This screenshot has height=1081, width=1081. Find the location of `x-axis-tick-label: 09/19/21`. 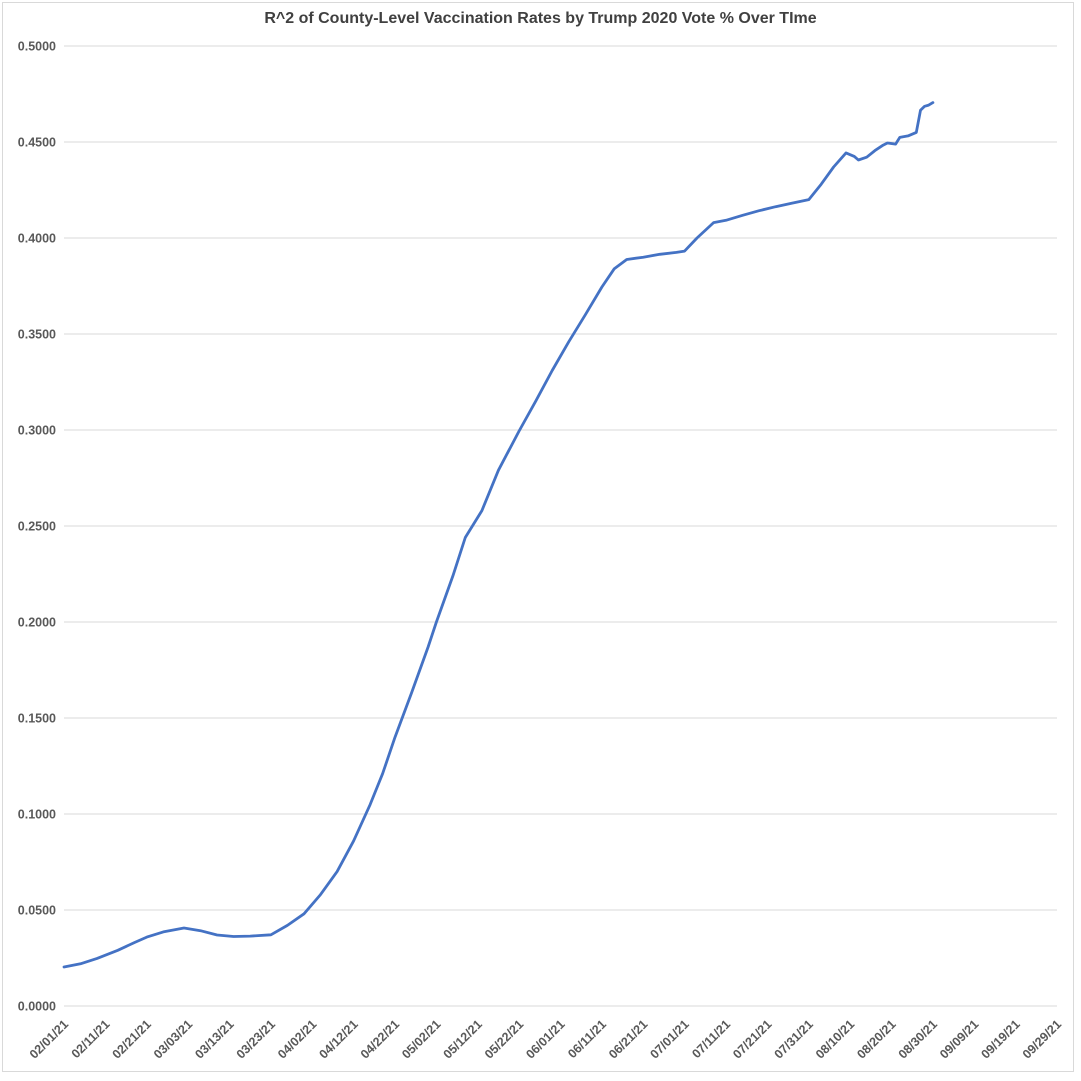

x-axis-tick-label: 09/19/21 is located at coordinates (1000, 1039).